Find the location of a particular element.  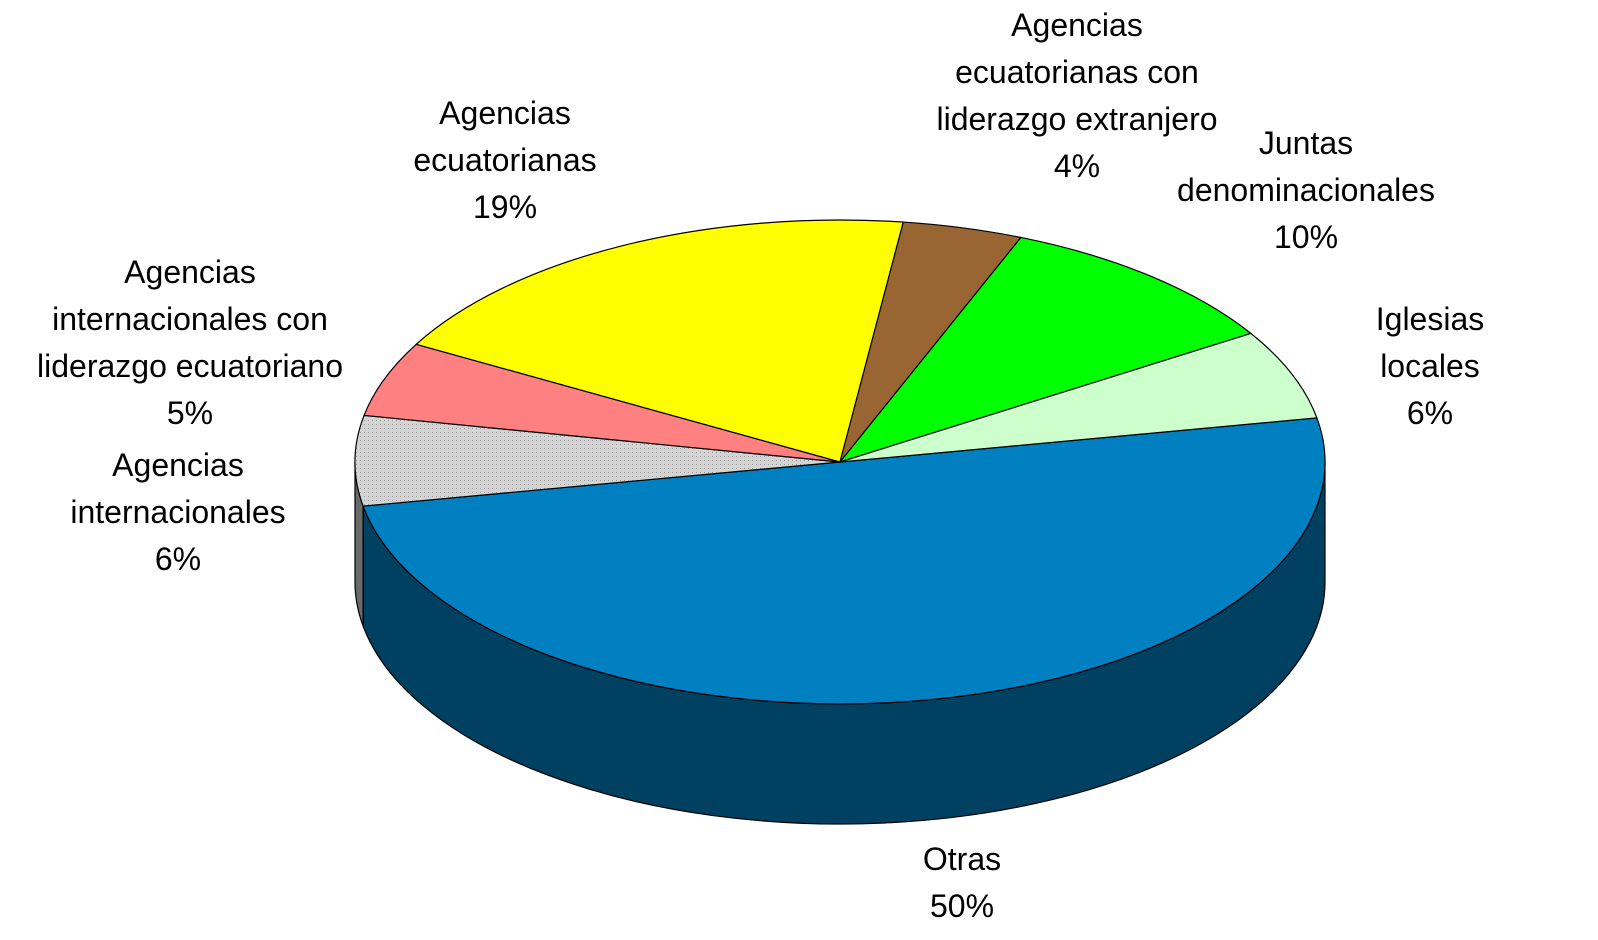

category-label: Agencias internacionales is located at coordinates (178, 488).